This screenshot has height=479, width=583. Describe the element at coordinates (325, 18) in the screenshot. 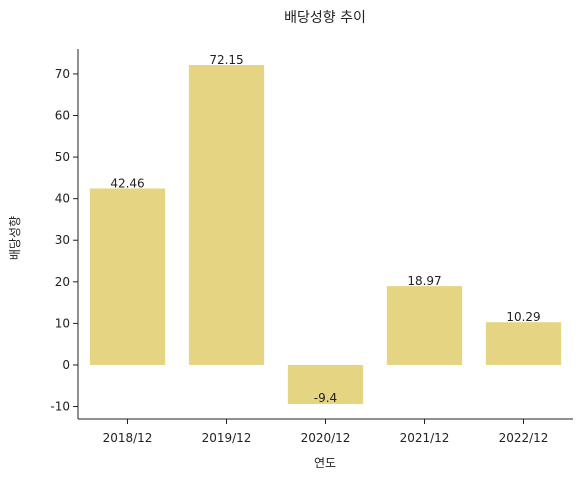

I see `chart-title: 배당성향 추이` at that location.